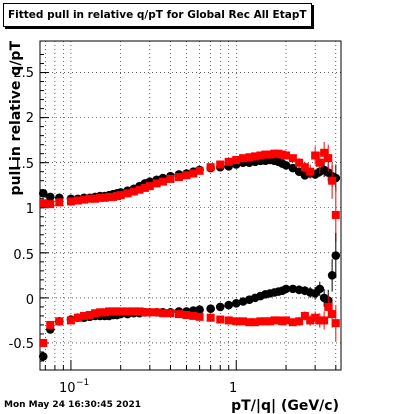 The height and width of the screenshot is (414, 400). Describe the element at coordinates (67, 388) in the screenshot. I see `svg-text: 10` at that location.